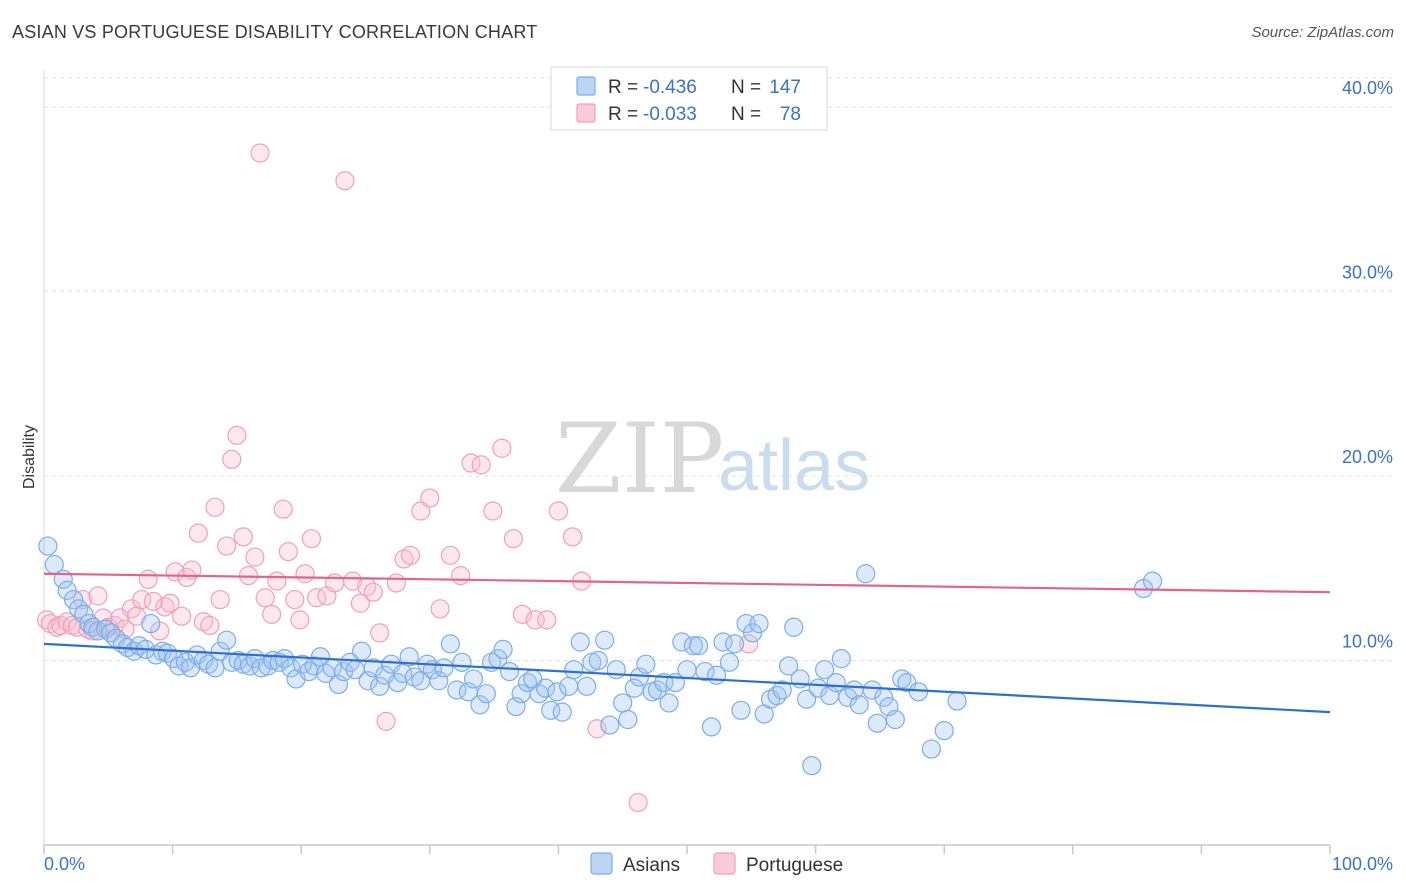 The height and width of the screenshot is (892, 1406). What do you see at coordinates (586, 86) in the screenshot?
I see `legend-swatch-asian` at bounding box center [586, 86].